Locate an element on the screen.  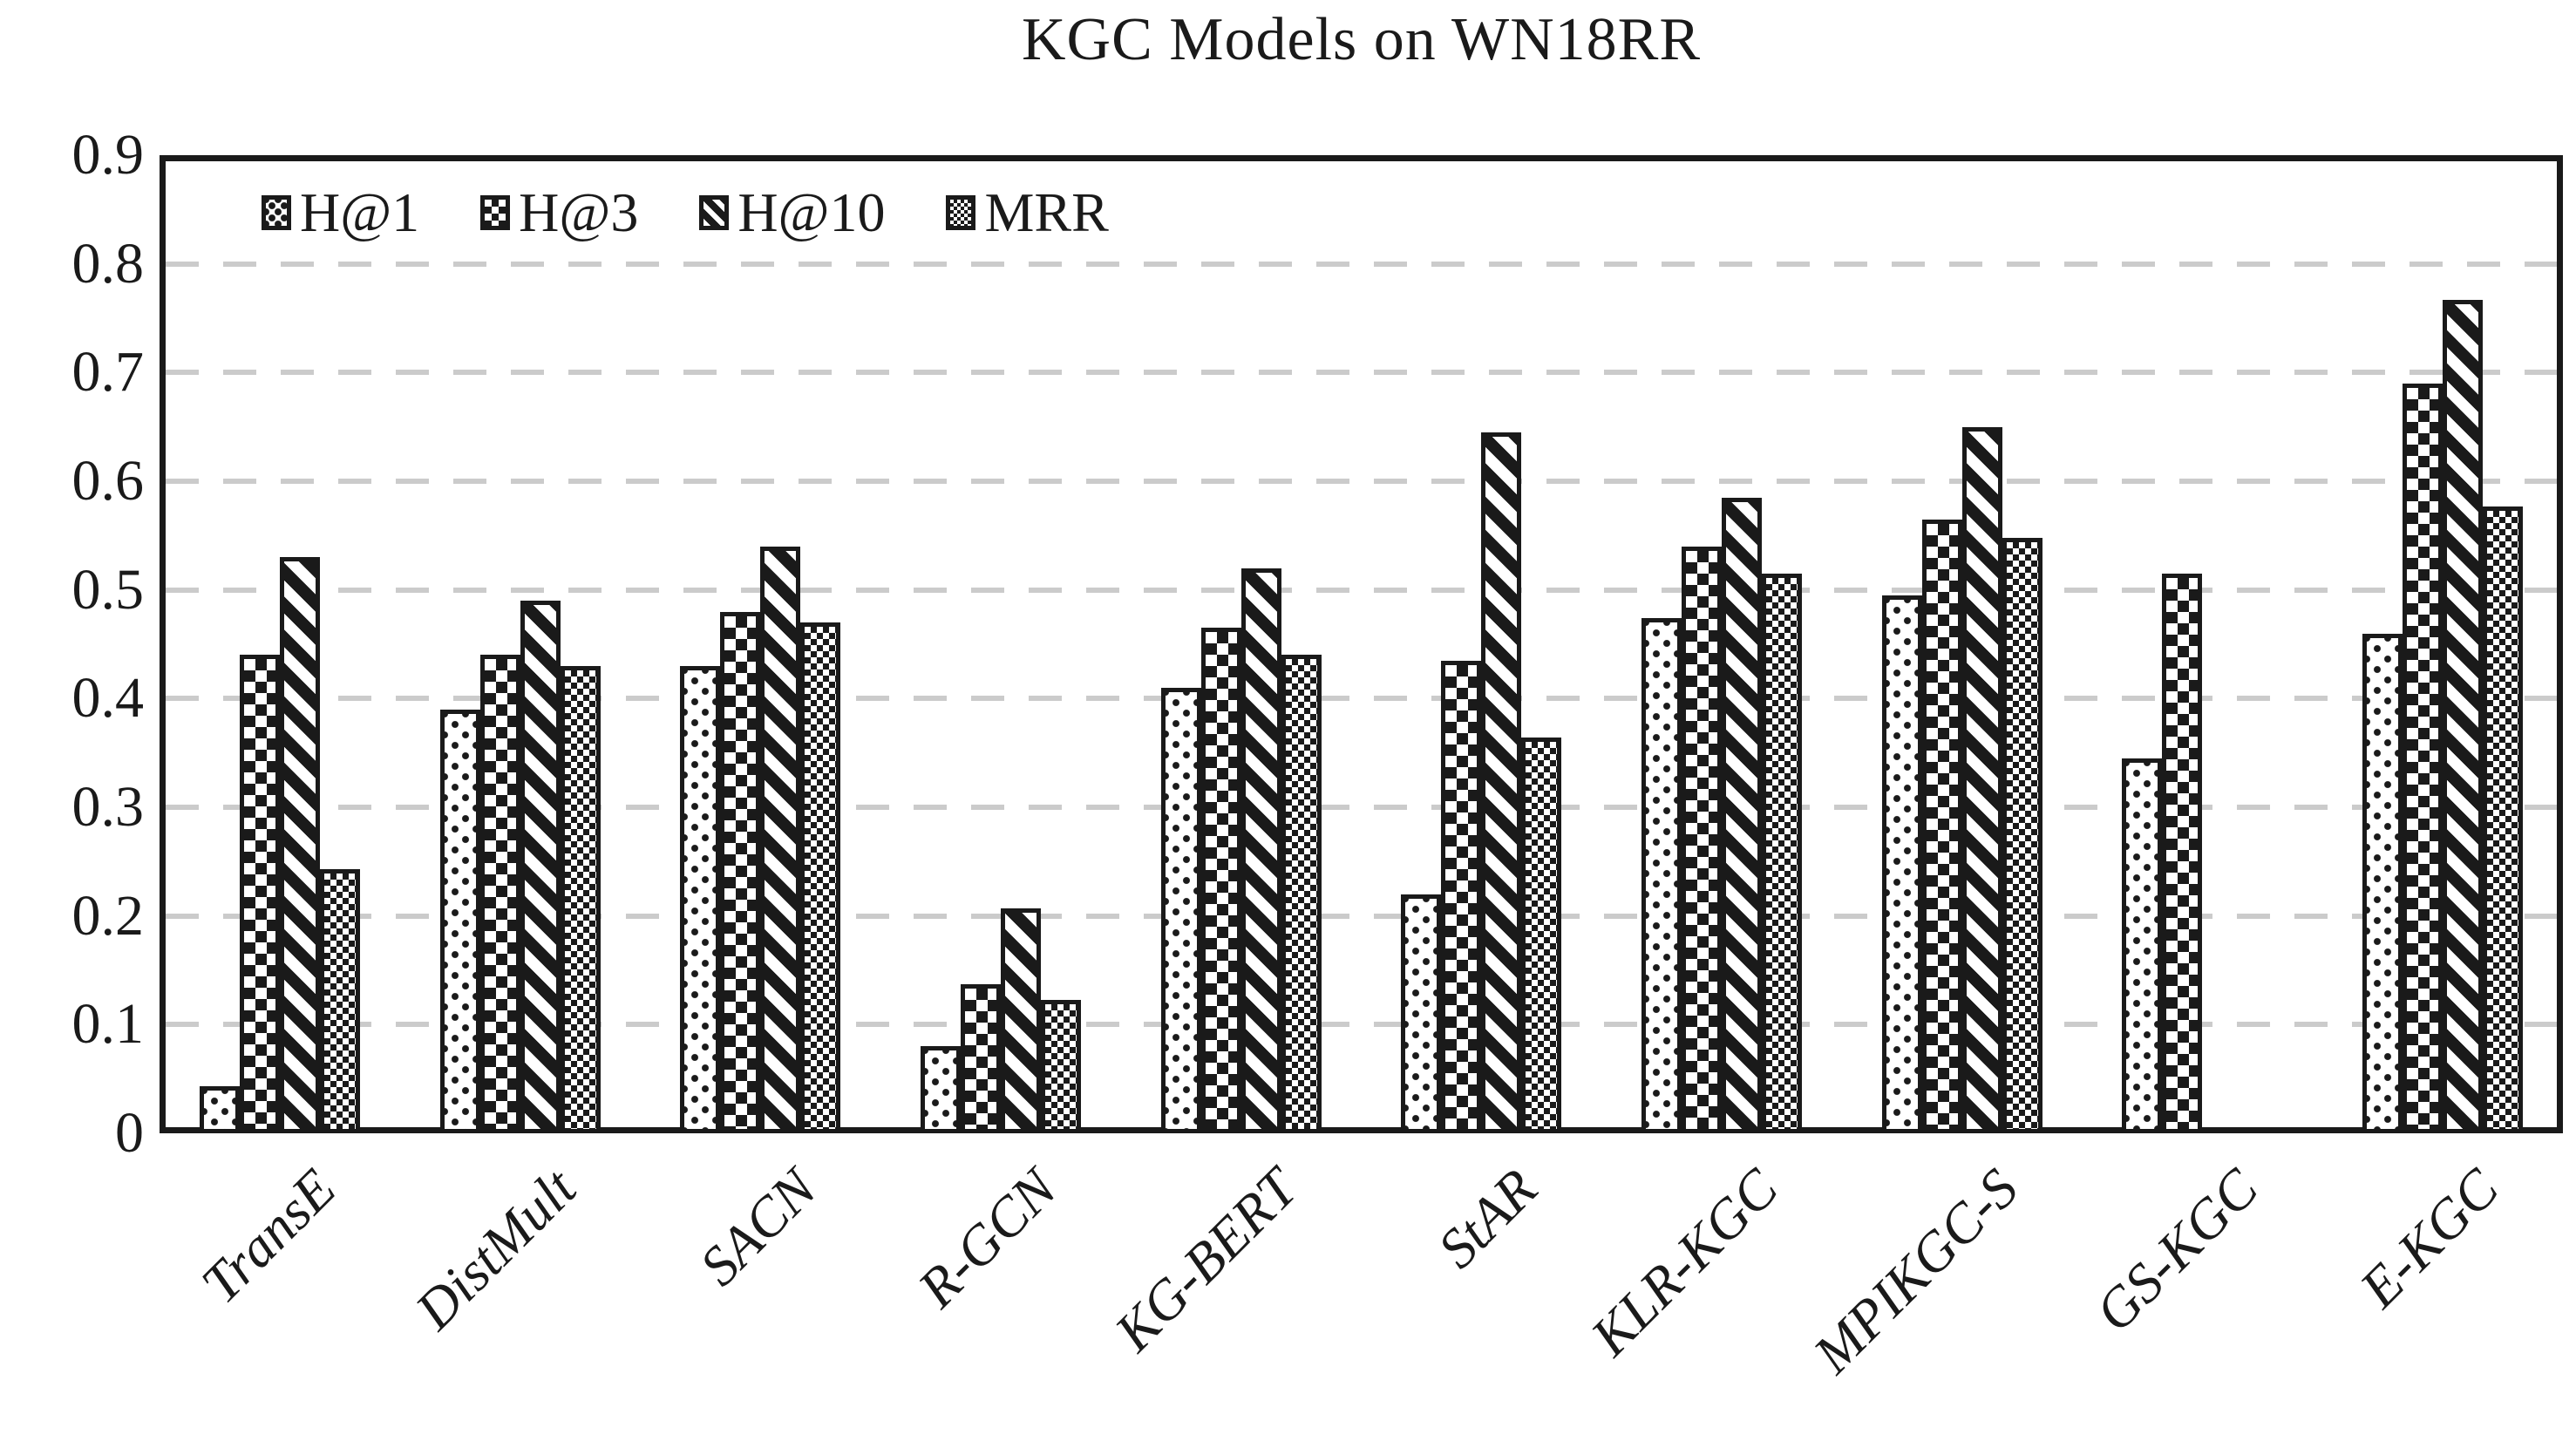
bar-StAR-MRR is located at coordinates (1541, 935).